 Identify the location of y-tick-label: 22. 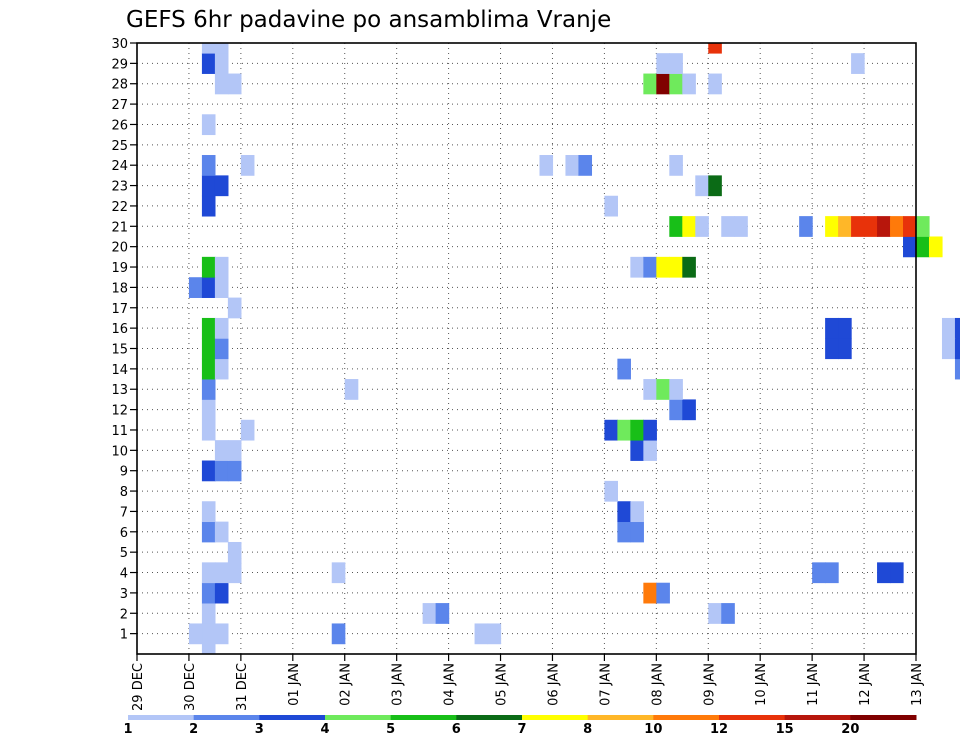
(119, 207).